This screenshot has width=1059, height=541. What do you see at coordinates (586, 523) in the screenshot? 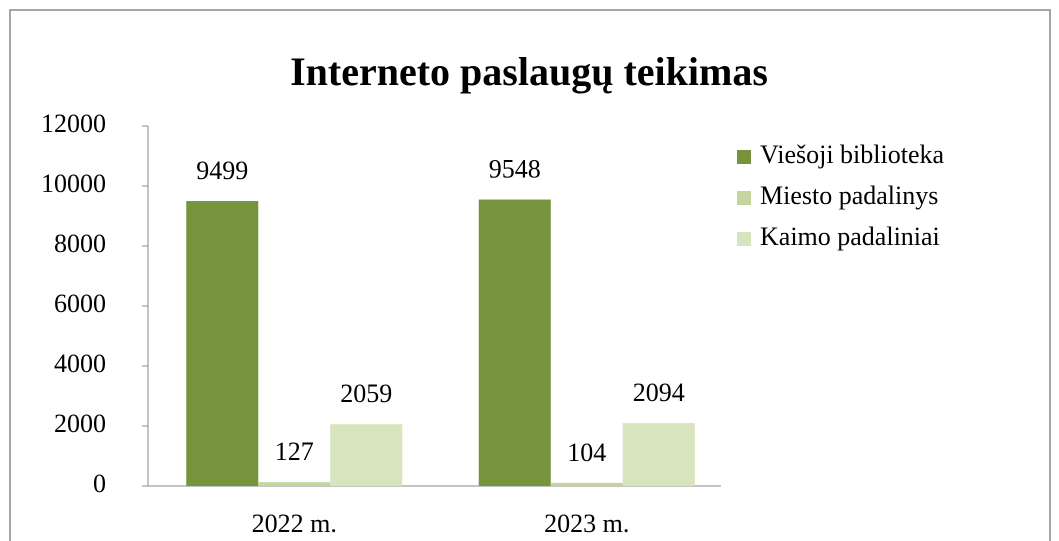
I see `x-tick-label: 2023 m.` at bounding box center [586, 523].